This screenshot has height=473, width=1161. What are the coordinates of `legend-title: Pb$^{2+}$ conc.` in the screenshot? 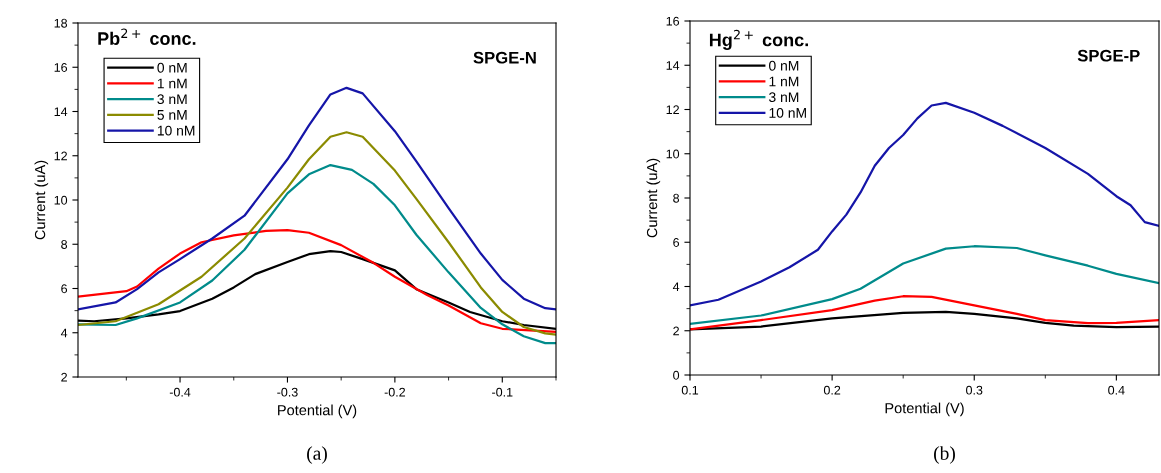 It's located at (147, 36).